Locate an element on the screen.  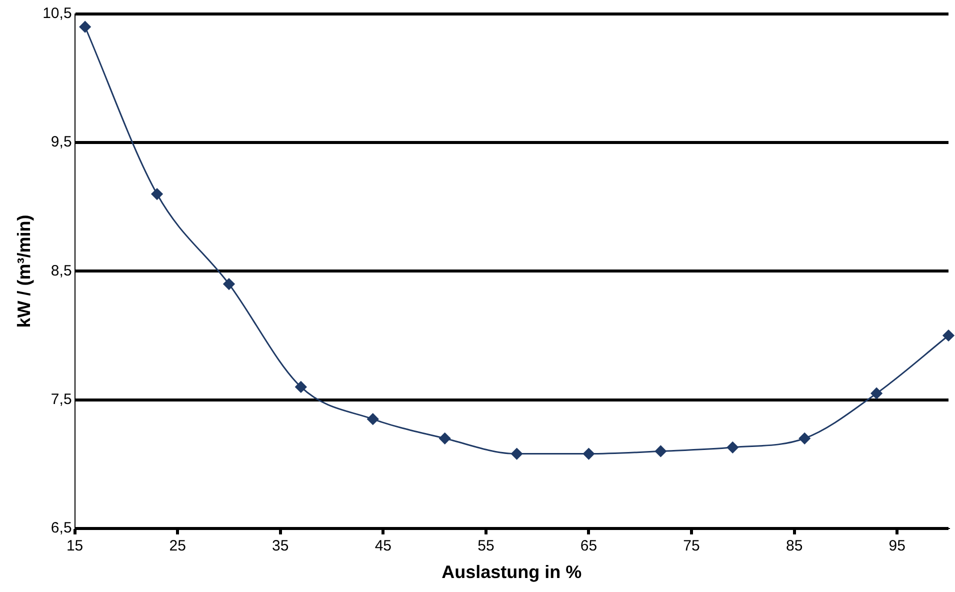
y-tick-label: 9,5 is located at coordinates (61, 142).